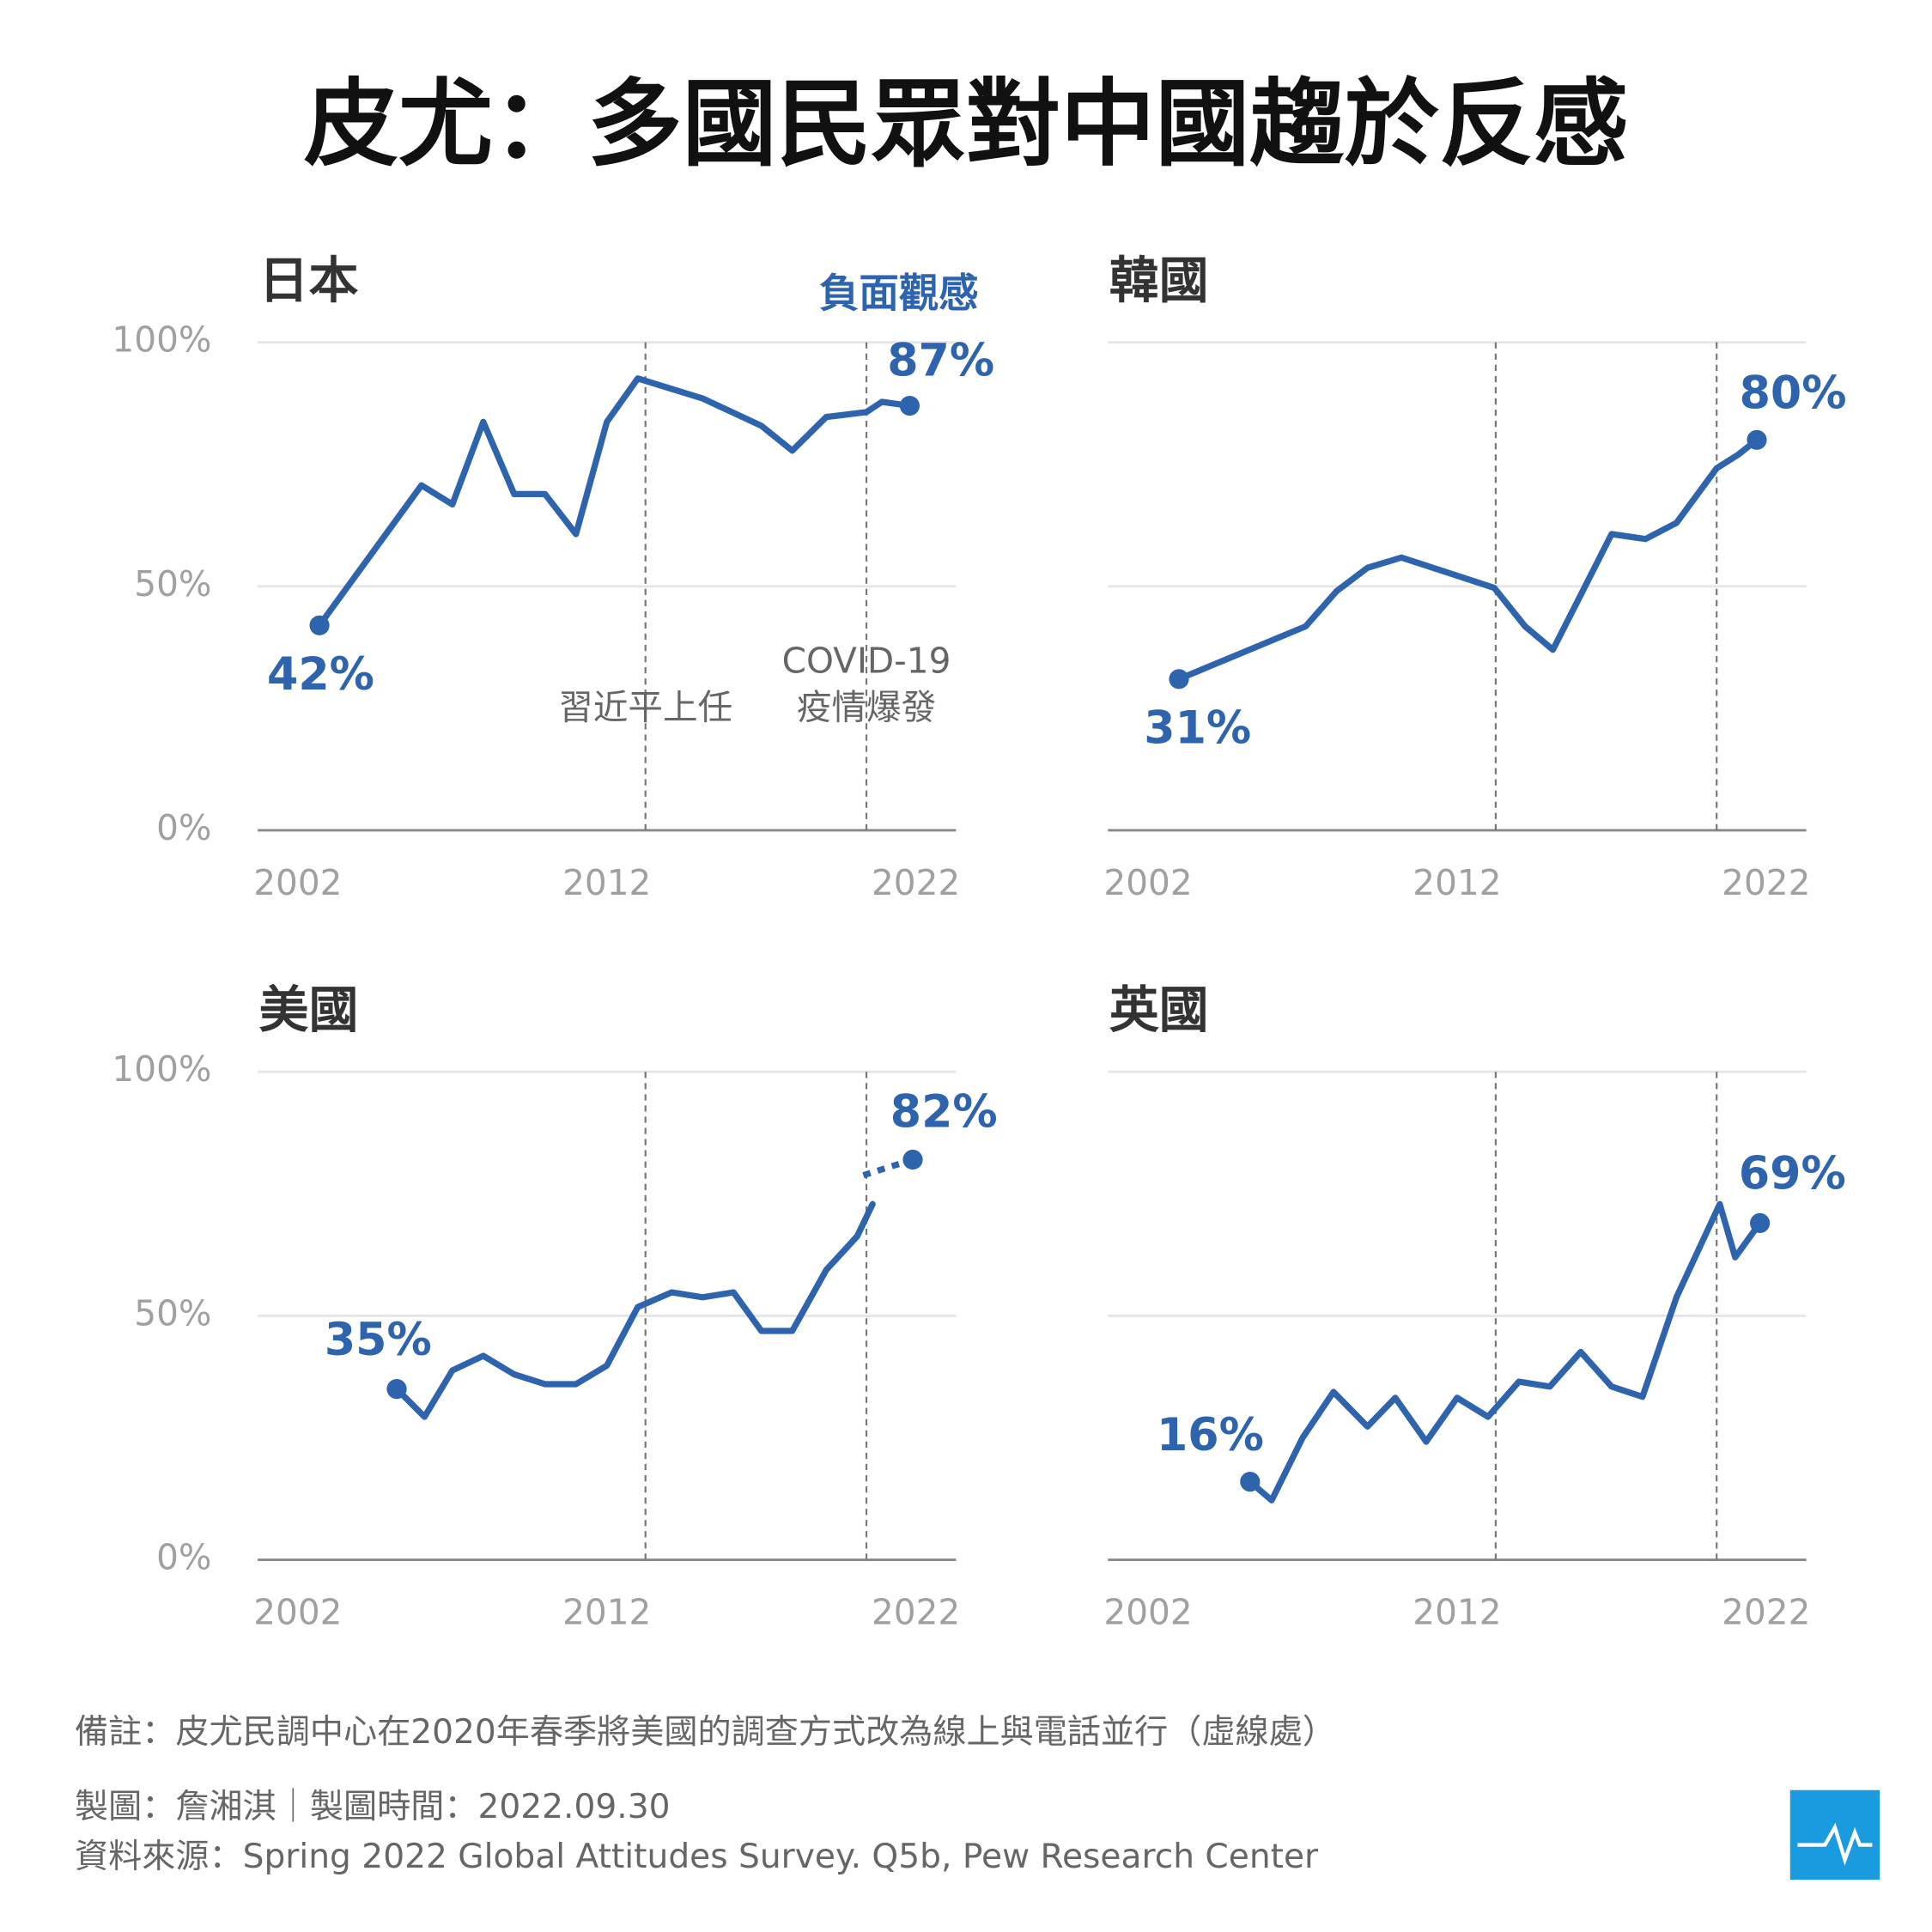  I want to click on value-label: 42%, so click(321, 675).